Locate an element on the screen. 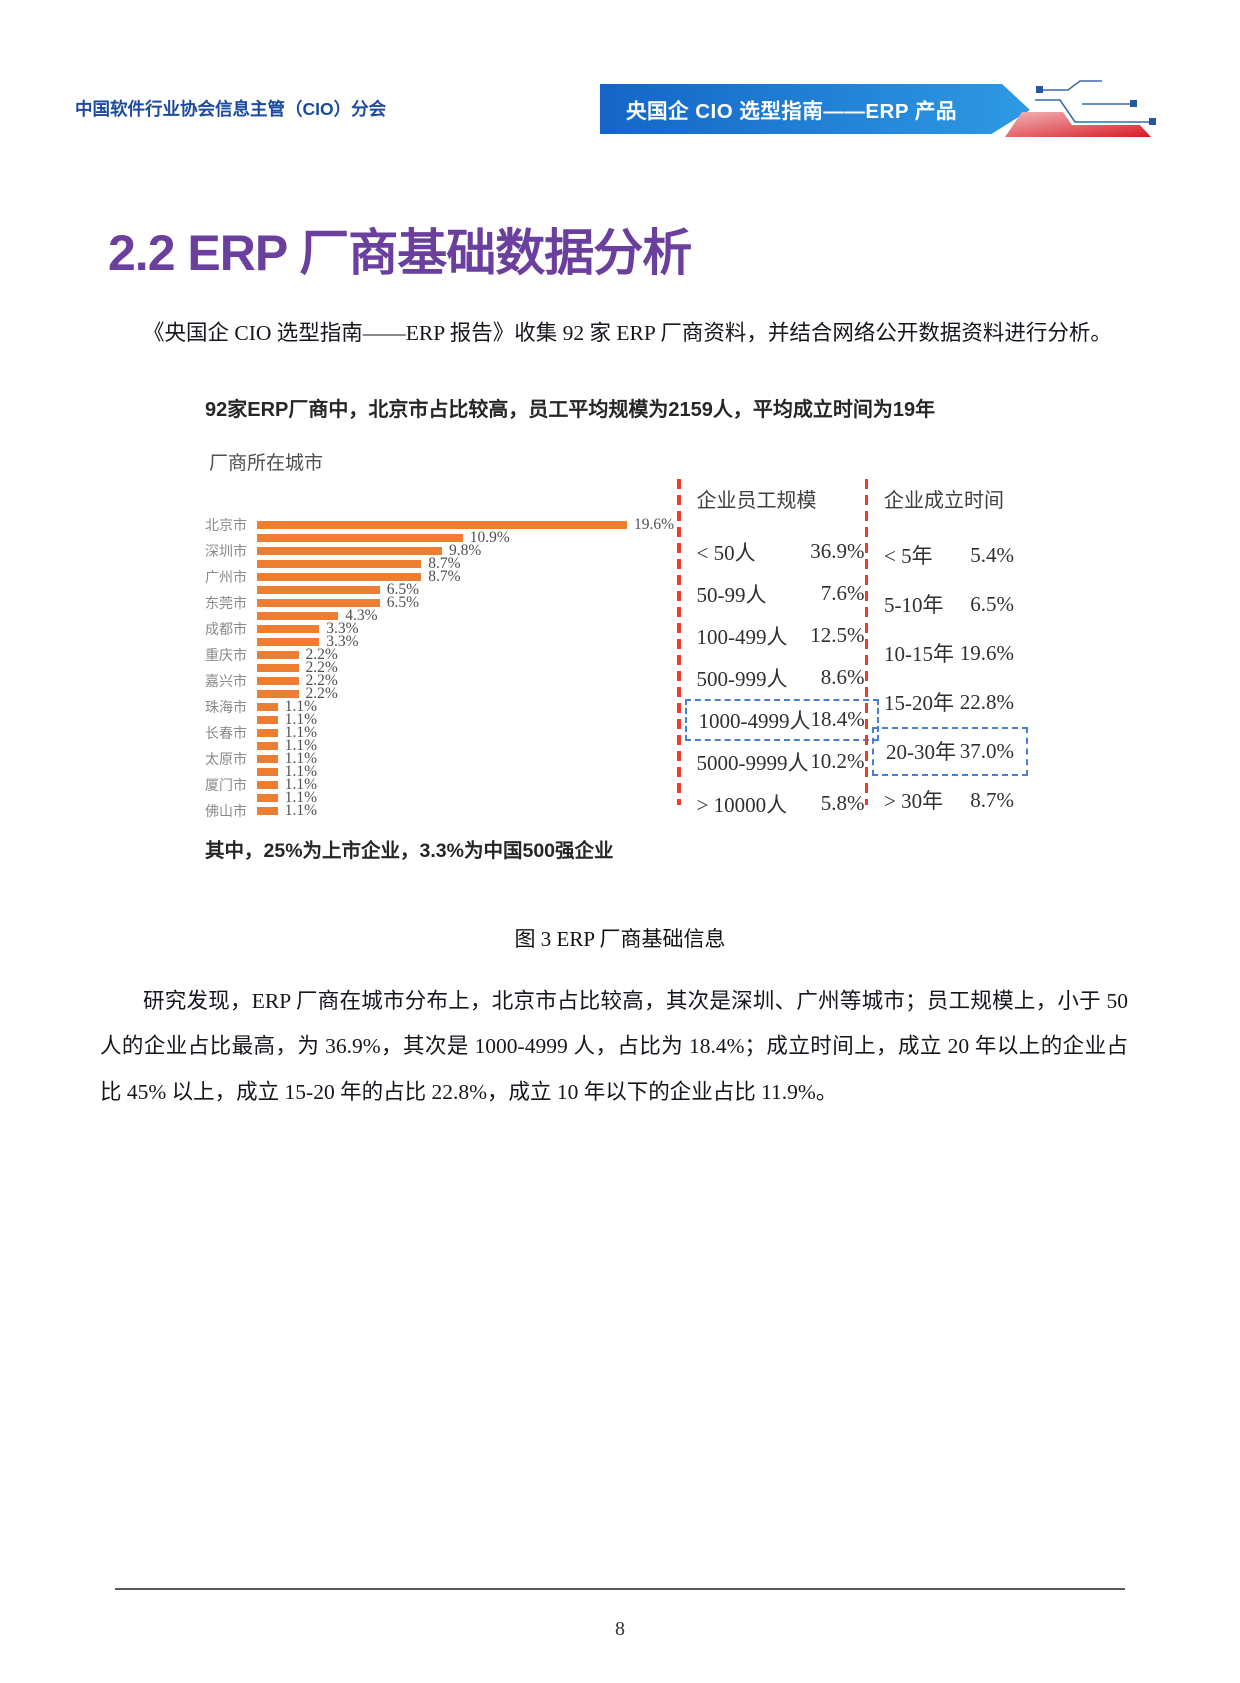 This screenshot has height=1683, width=1240. list-row-label: < 5年 is located at coordinates (908, 556).